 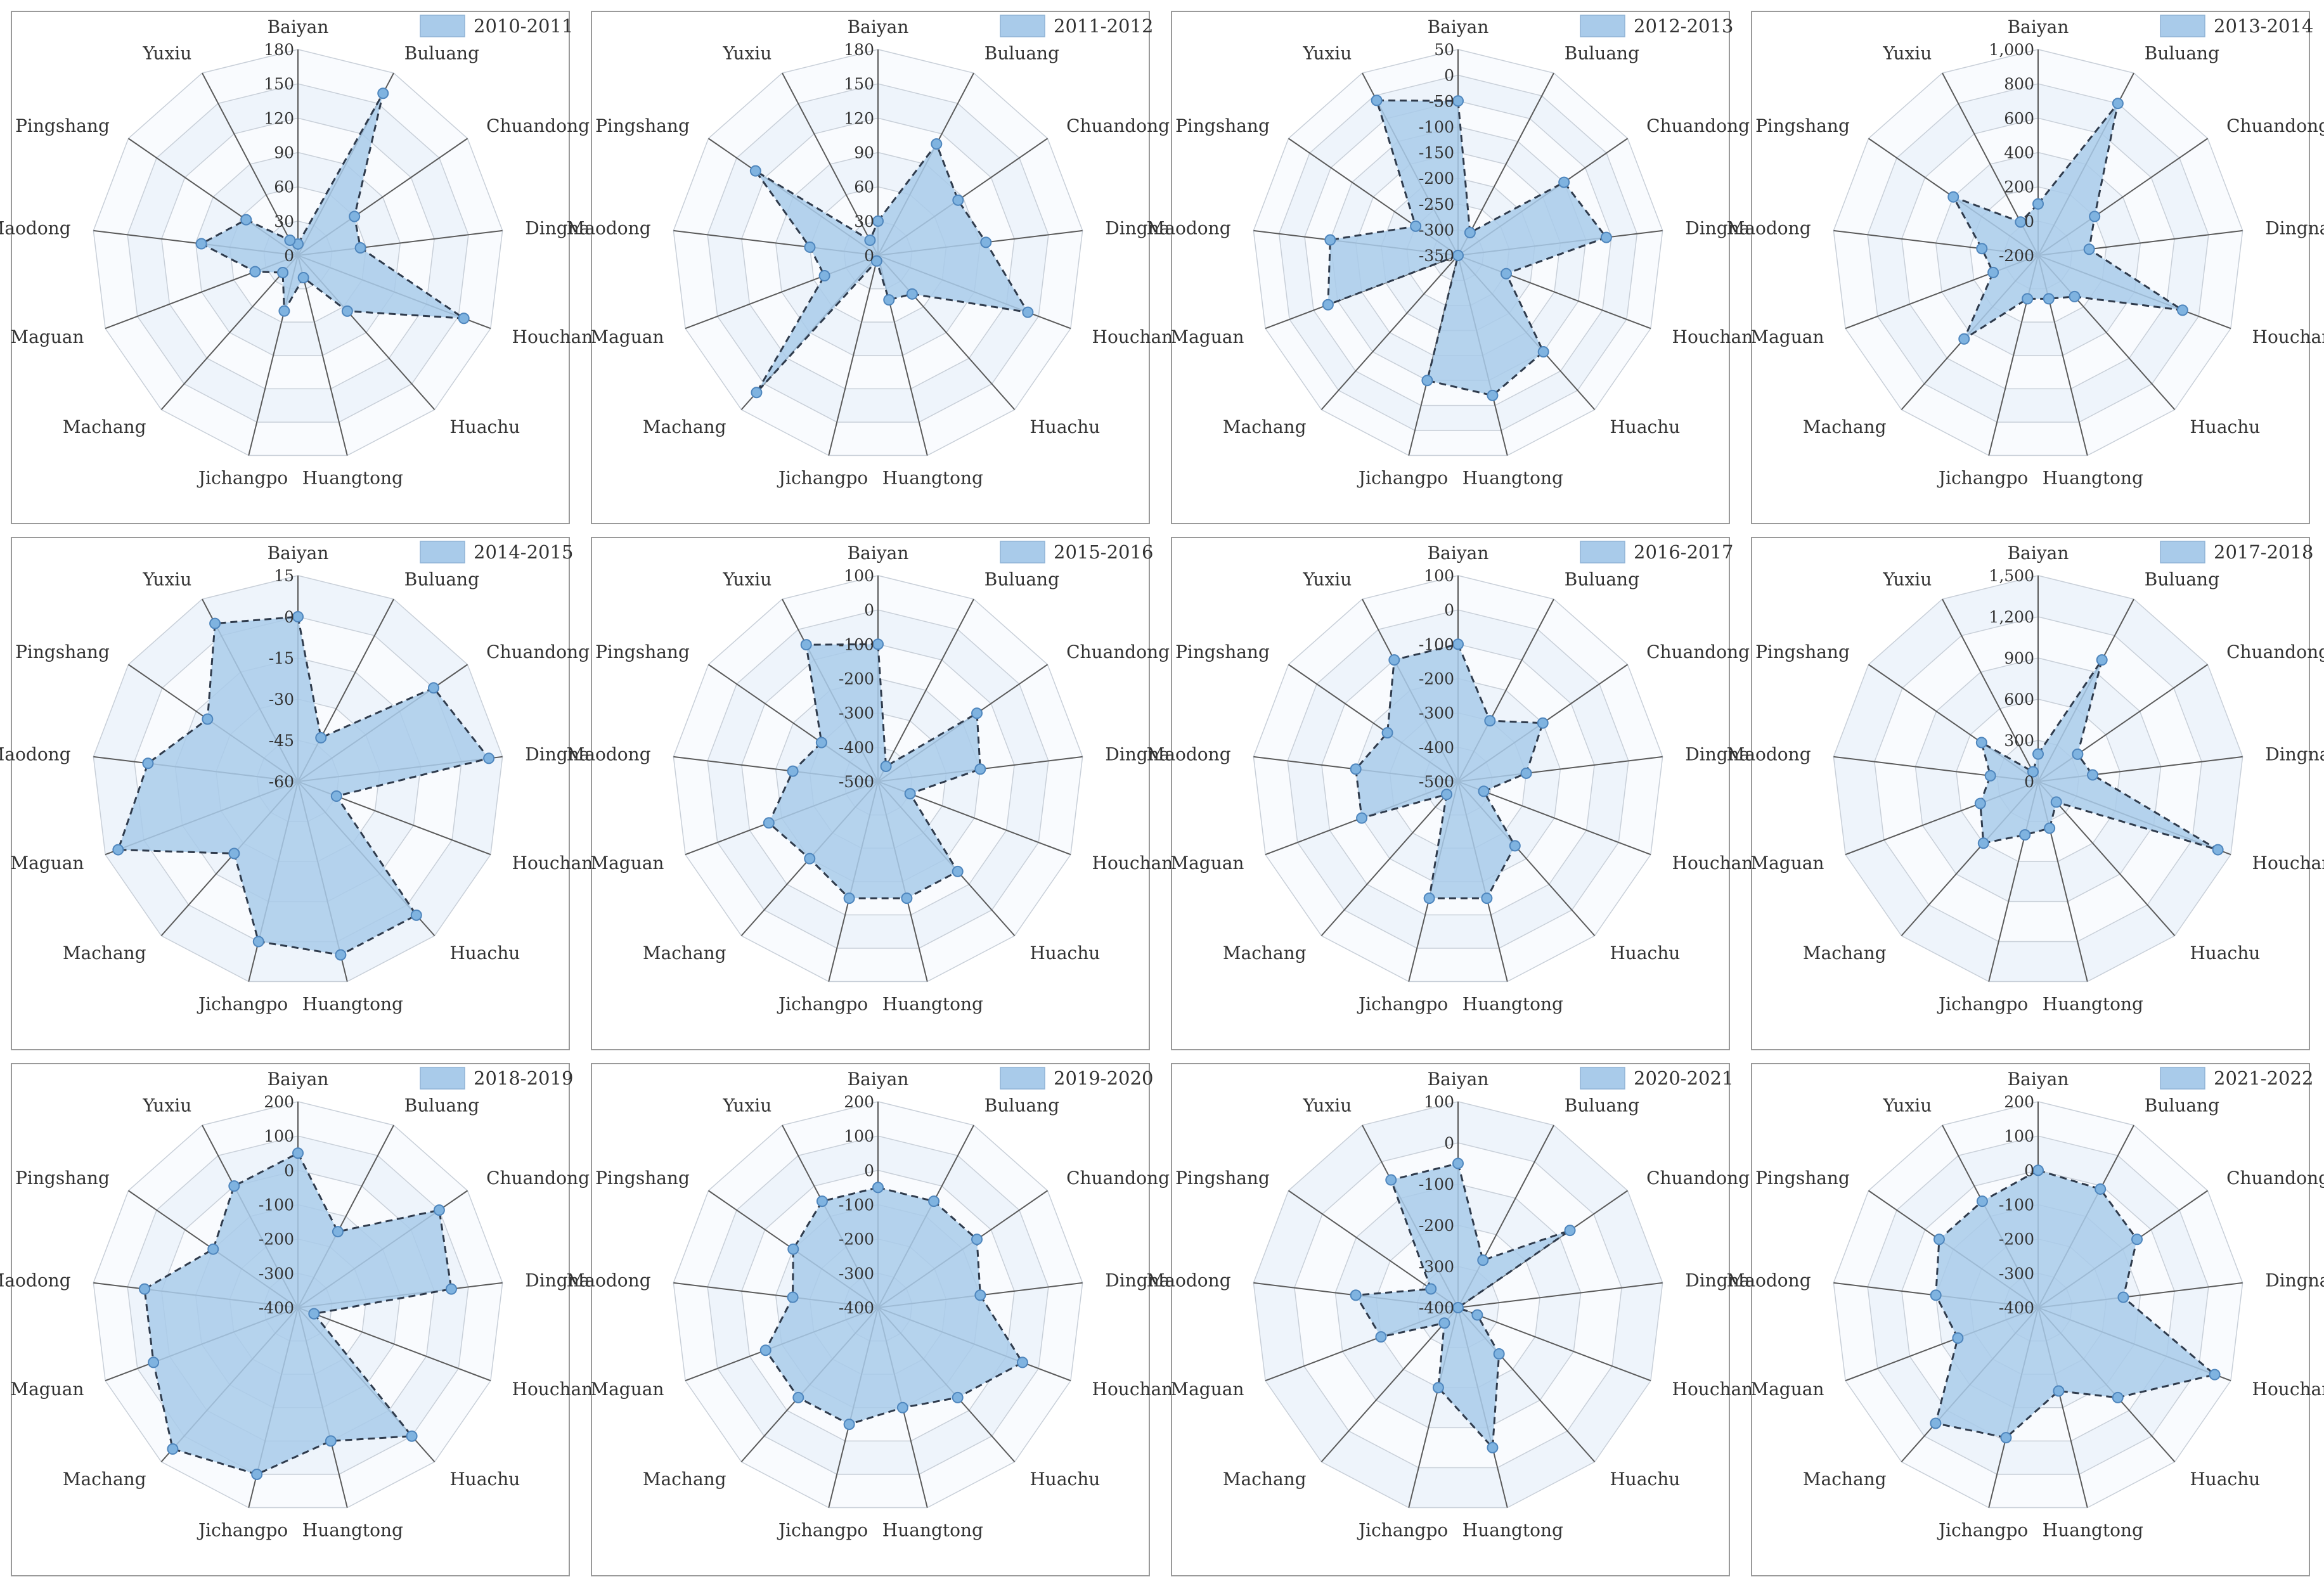 I want to click on category-label: Jichangpo, so click(x=823, y=478).